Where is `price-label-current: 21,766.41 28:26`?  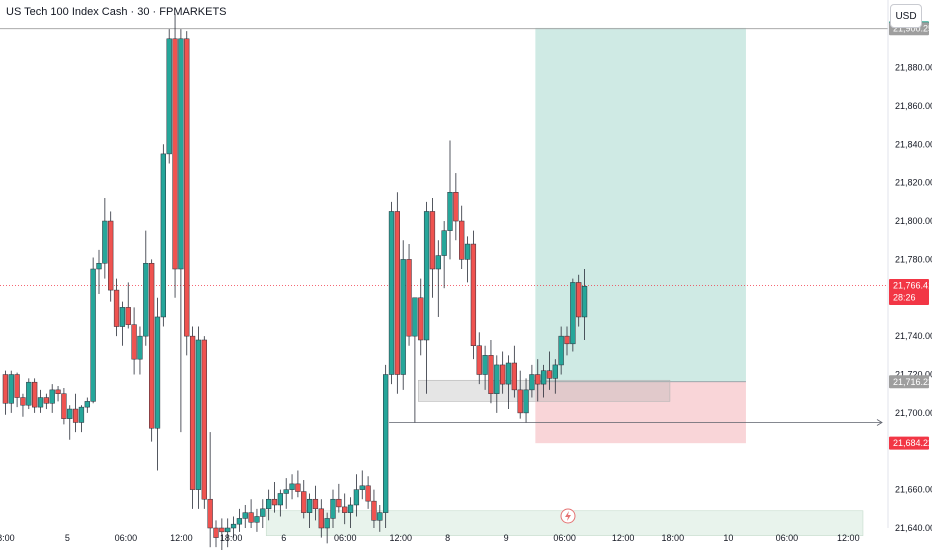 price-label-current: 21,766.41 28:26 is located at coordinates (910, 291).